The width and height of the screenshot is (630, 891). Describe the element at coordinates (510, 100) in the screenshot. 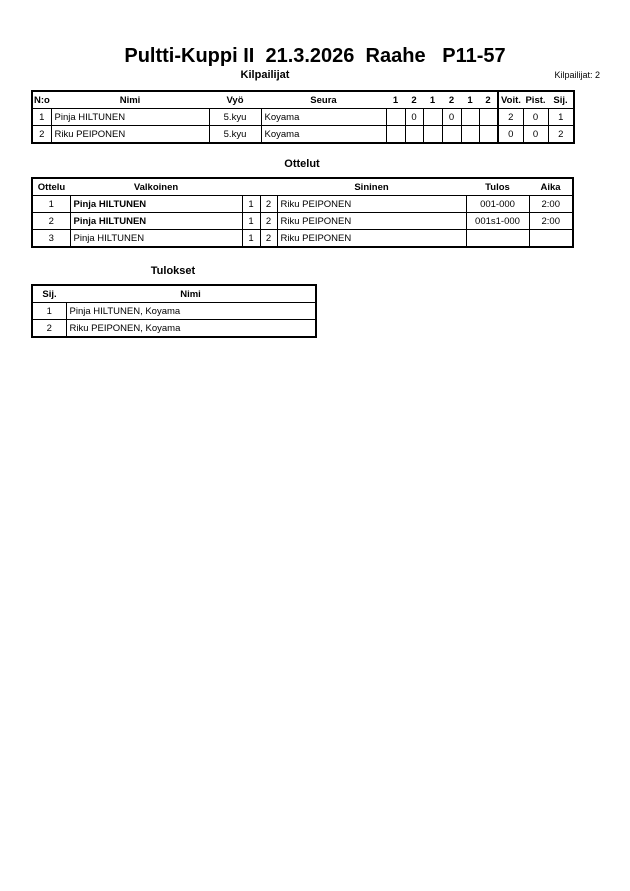

I see `col-wins: Voit.` at that location.